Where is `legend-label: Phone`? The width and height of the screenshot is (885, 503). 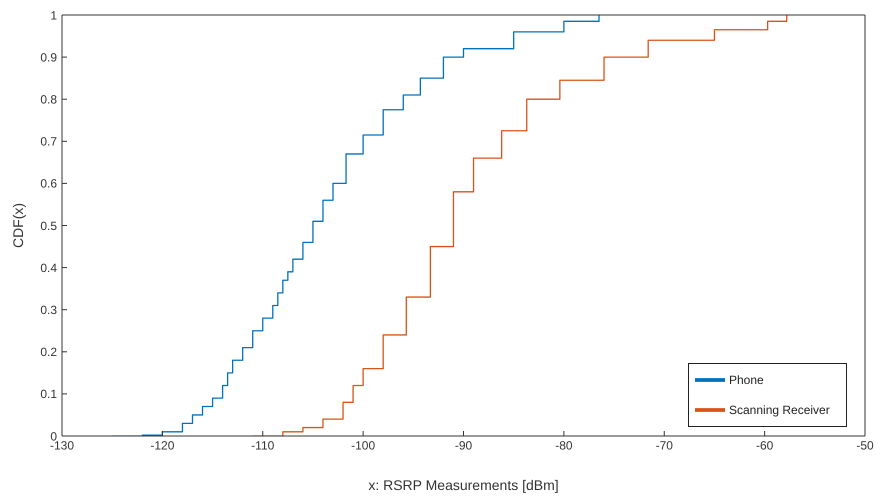 legend-label: Phone is located at coordinates (746, 380).